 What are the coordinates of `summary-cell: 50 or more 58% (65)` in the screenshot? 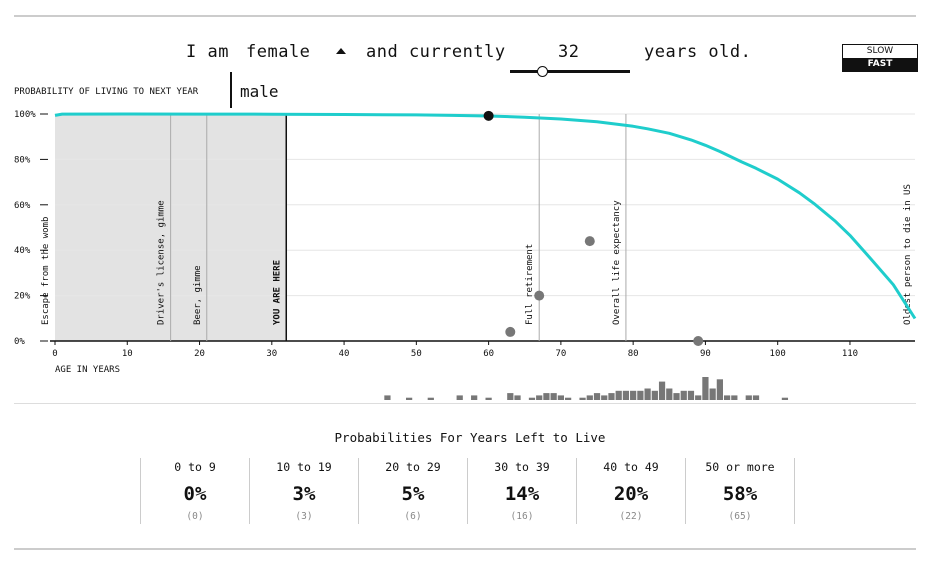 It's located at (740, 491).